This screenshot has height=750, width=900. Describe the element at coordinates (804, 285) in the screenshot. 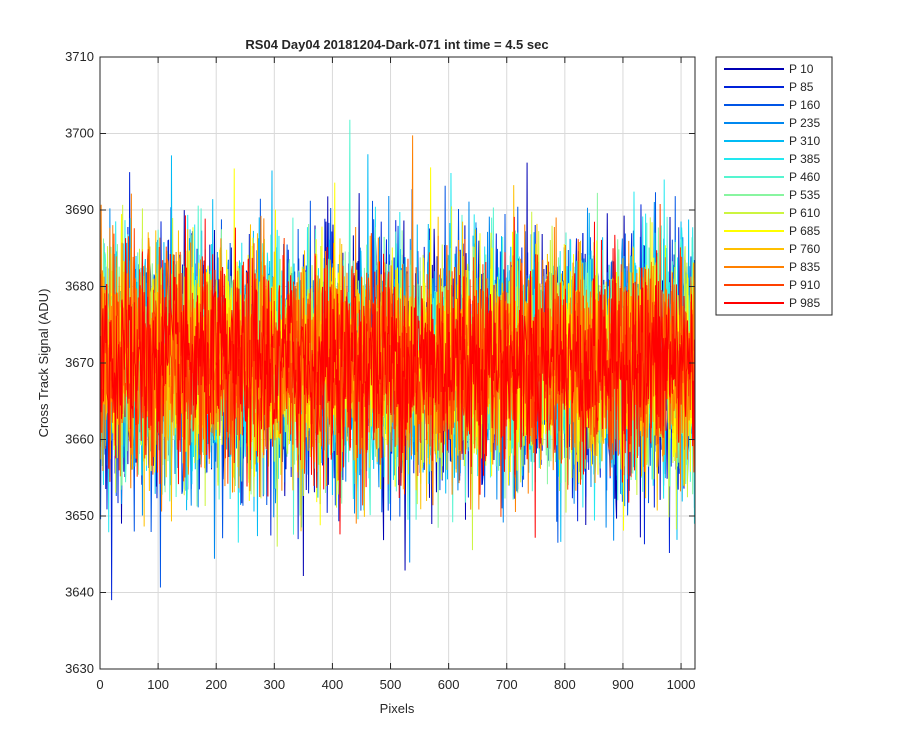

I see `legend-label: P 910` at that location.